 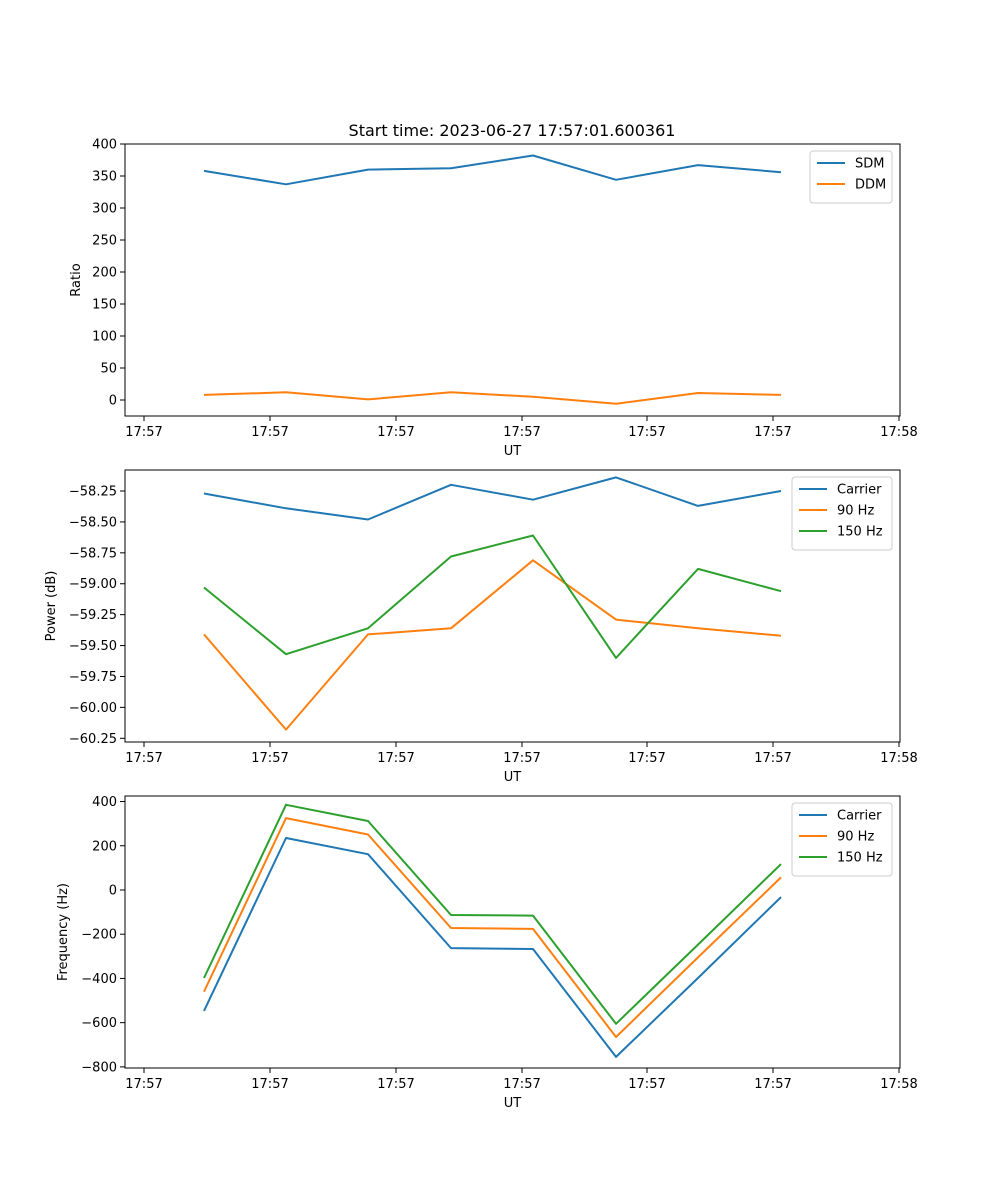 What do you see at coordinates (513, 451) in the screenshot?
I see `ratio-x-axis-label: UT` at bounding box center [513, 451].